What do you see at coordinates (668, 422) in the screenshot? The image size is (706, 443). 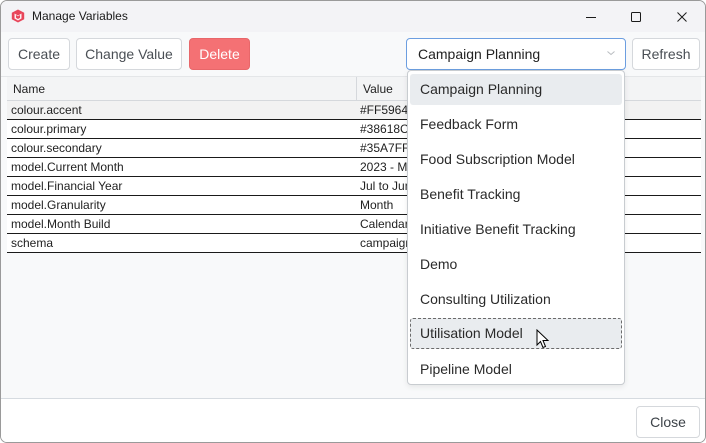 I see `close-button: Close` at bounding box center [668, 422].